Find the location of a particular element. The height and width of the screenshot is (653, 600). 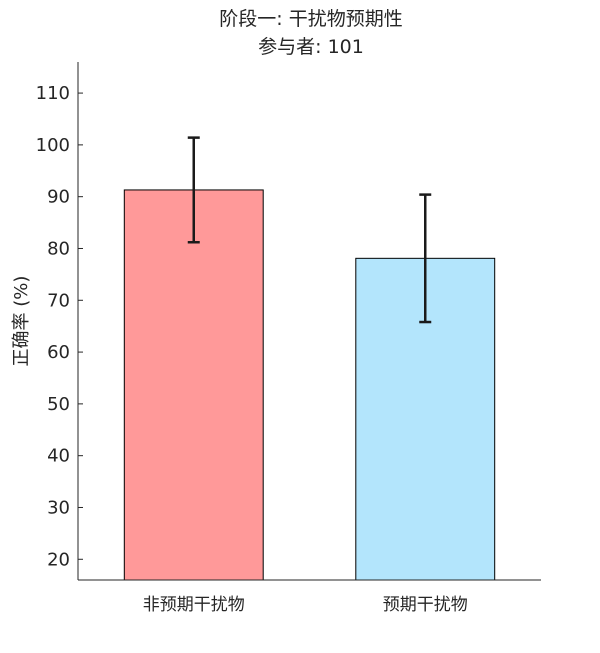

y-tick-label-40: 40 is located at coordinates (58, 456).